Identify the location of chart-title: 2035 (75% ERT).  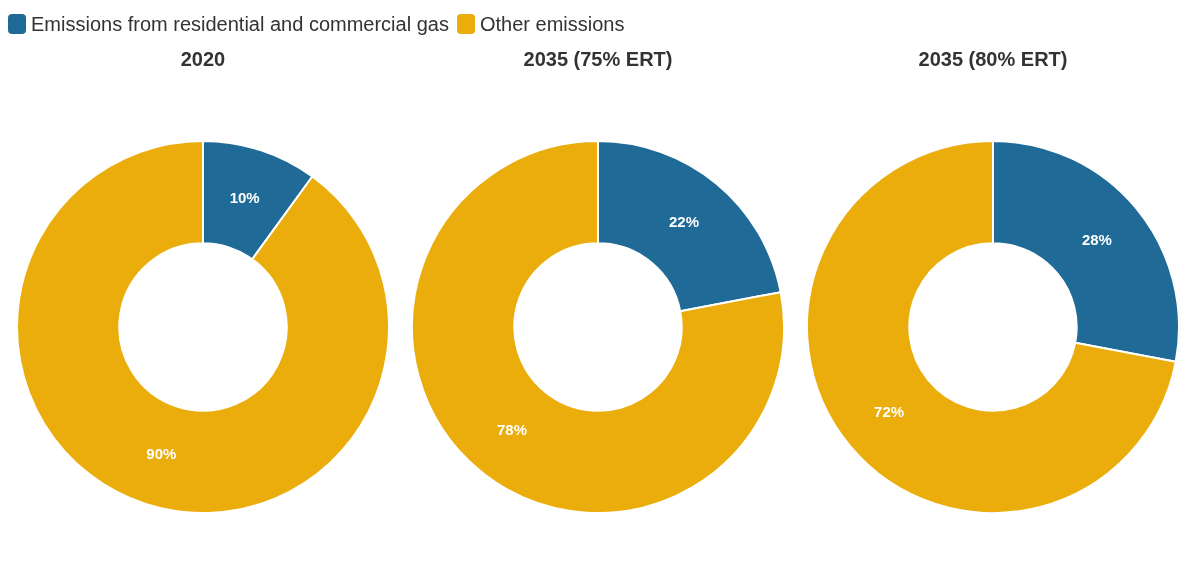
(598, 58).